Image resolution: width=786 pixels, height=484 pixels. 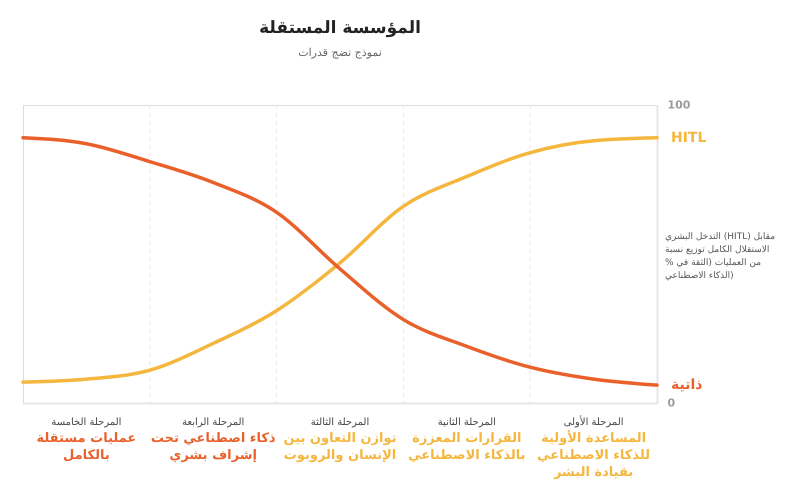 I want to click on text: عمليات مستقلة بالكامل, so click(x=86, y=447).